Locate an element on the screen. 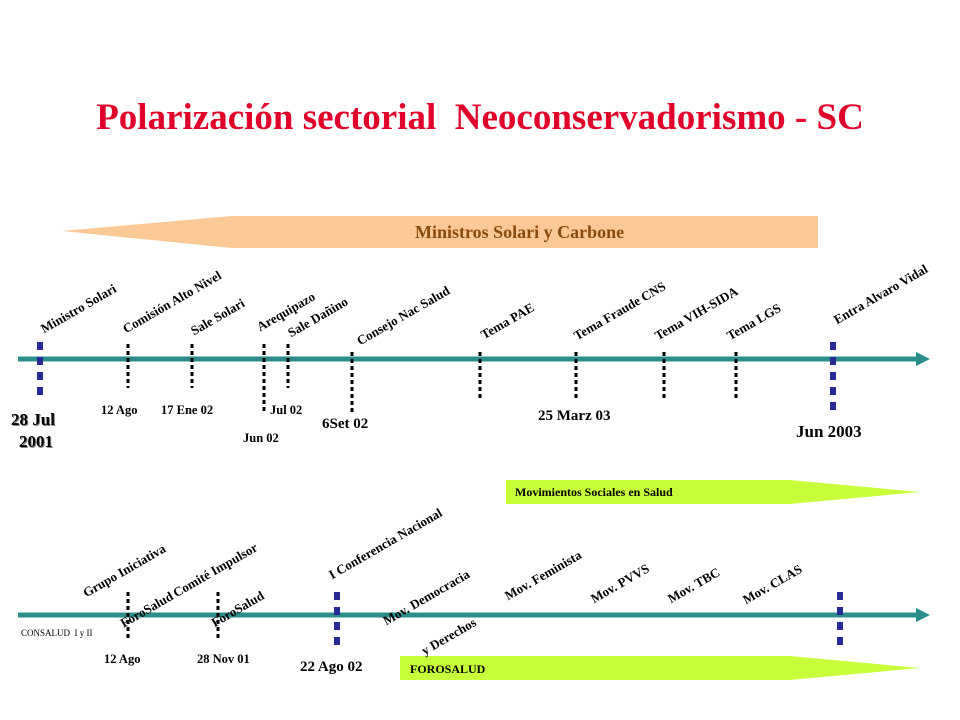 This screenshot has width=960, height=720. event-mov-democracia-line1: Mov. Democracia is located at coordinates (426, 597).